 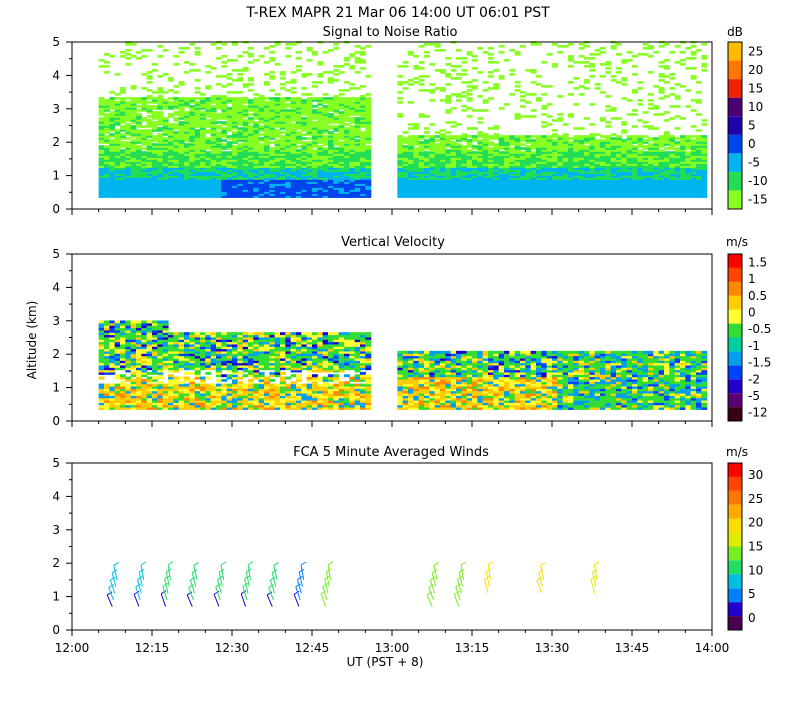 I want to click on y-tick-label: 2, so click(x=56, y=142).